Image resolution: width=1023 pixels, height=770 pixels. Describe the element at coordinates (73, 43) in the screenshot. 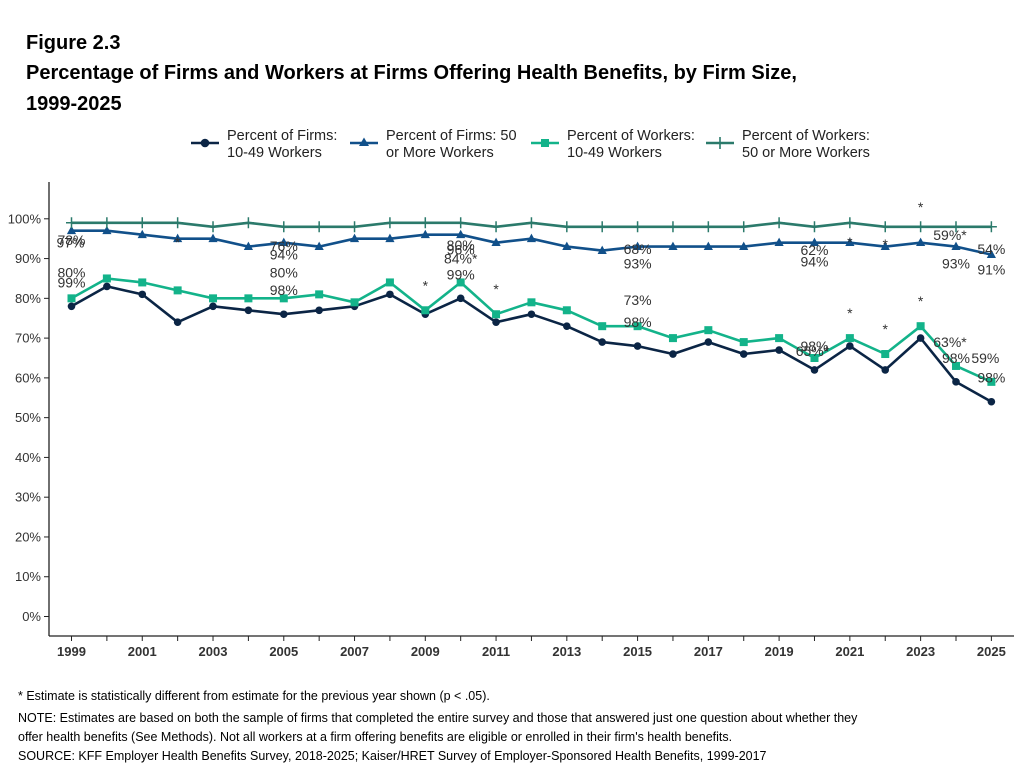

I see `figure-label: Figure 2.3` at that location.